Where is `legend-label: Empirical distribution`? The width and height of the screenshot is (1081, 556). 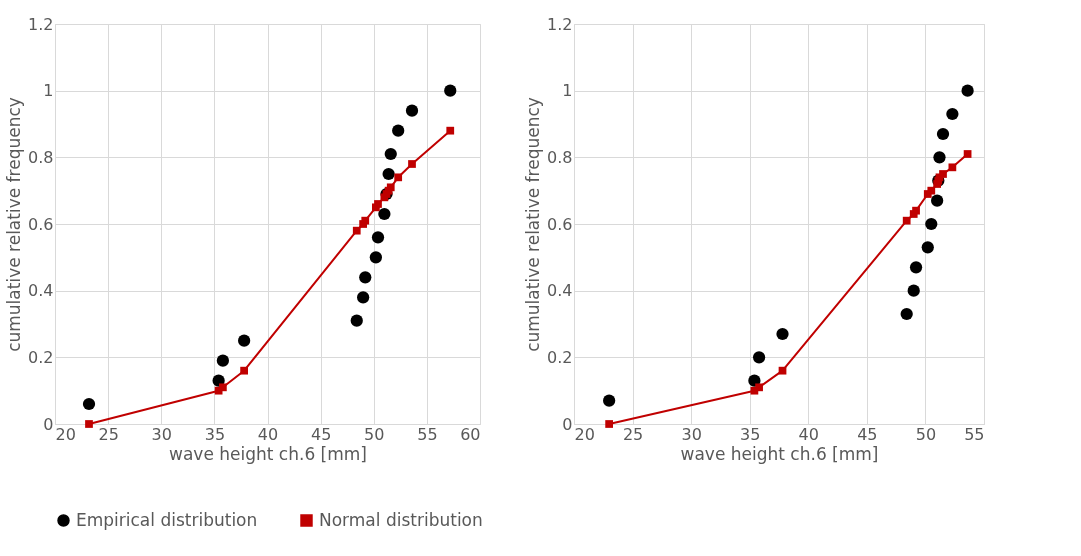
legend-label: Empirical distribution is located at coordinates (167, 519).